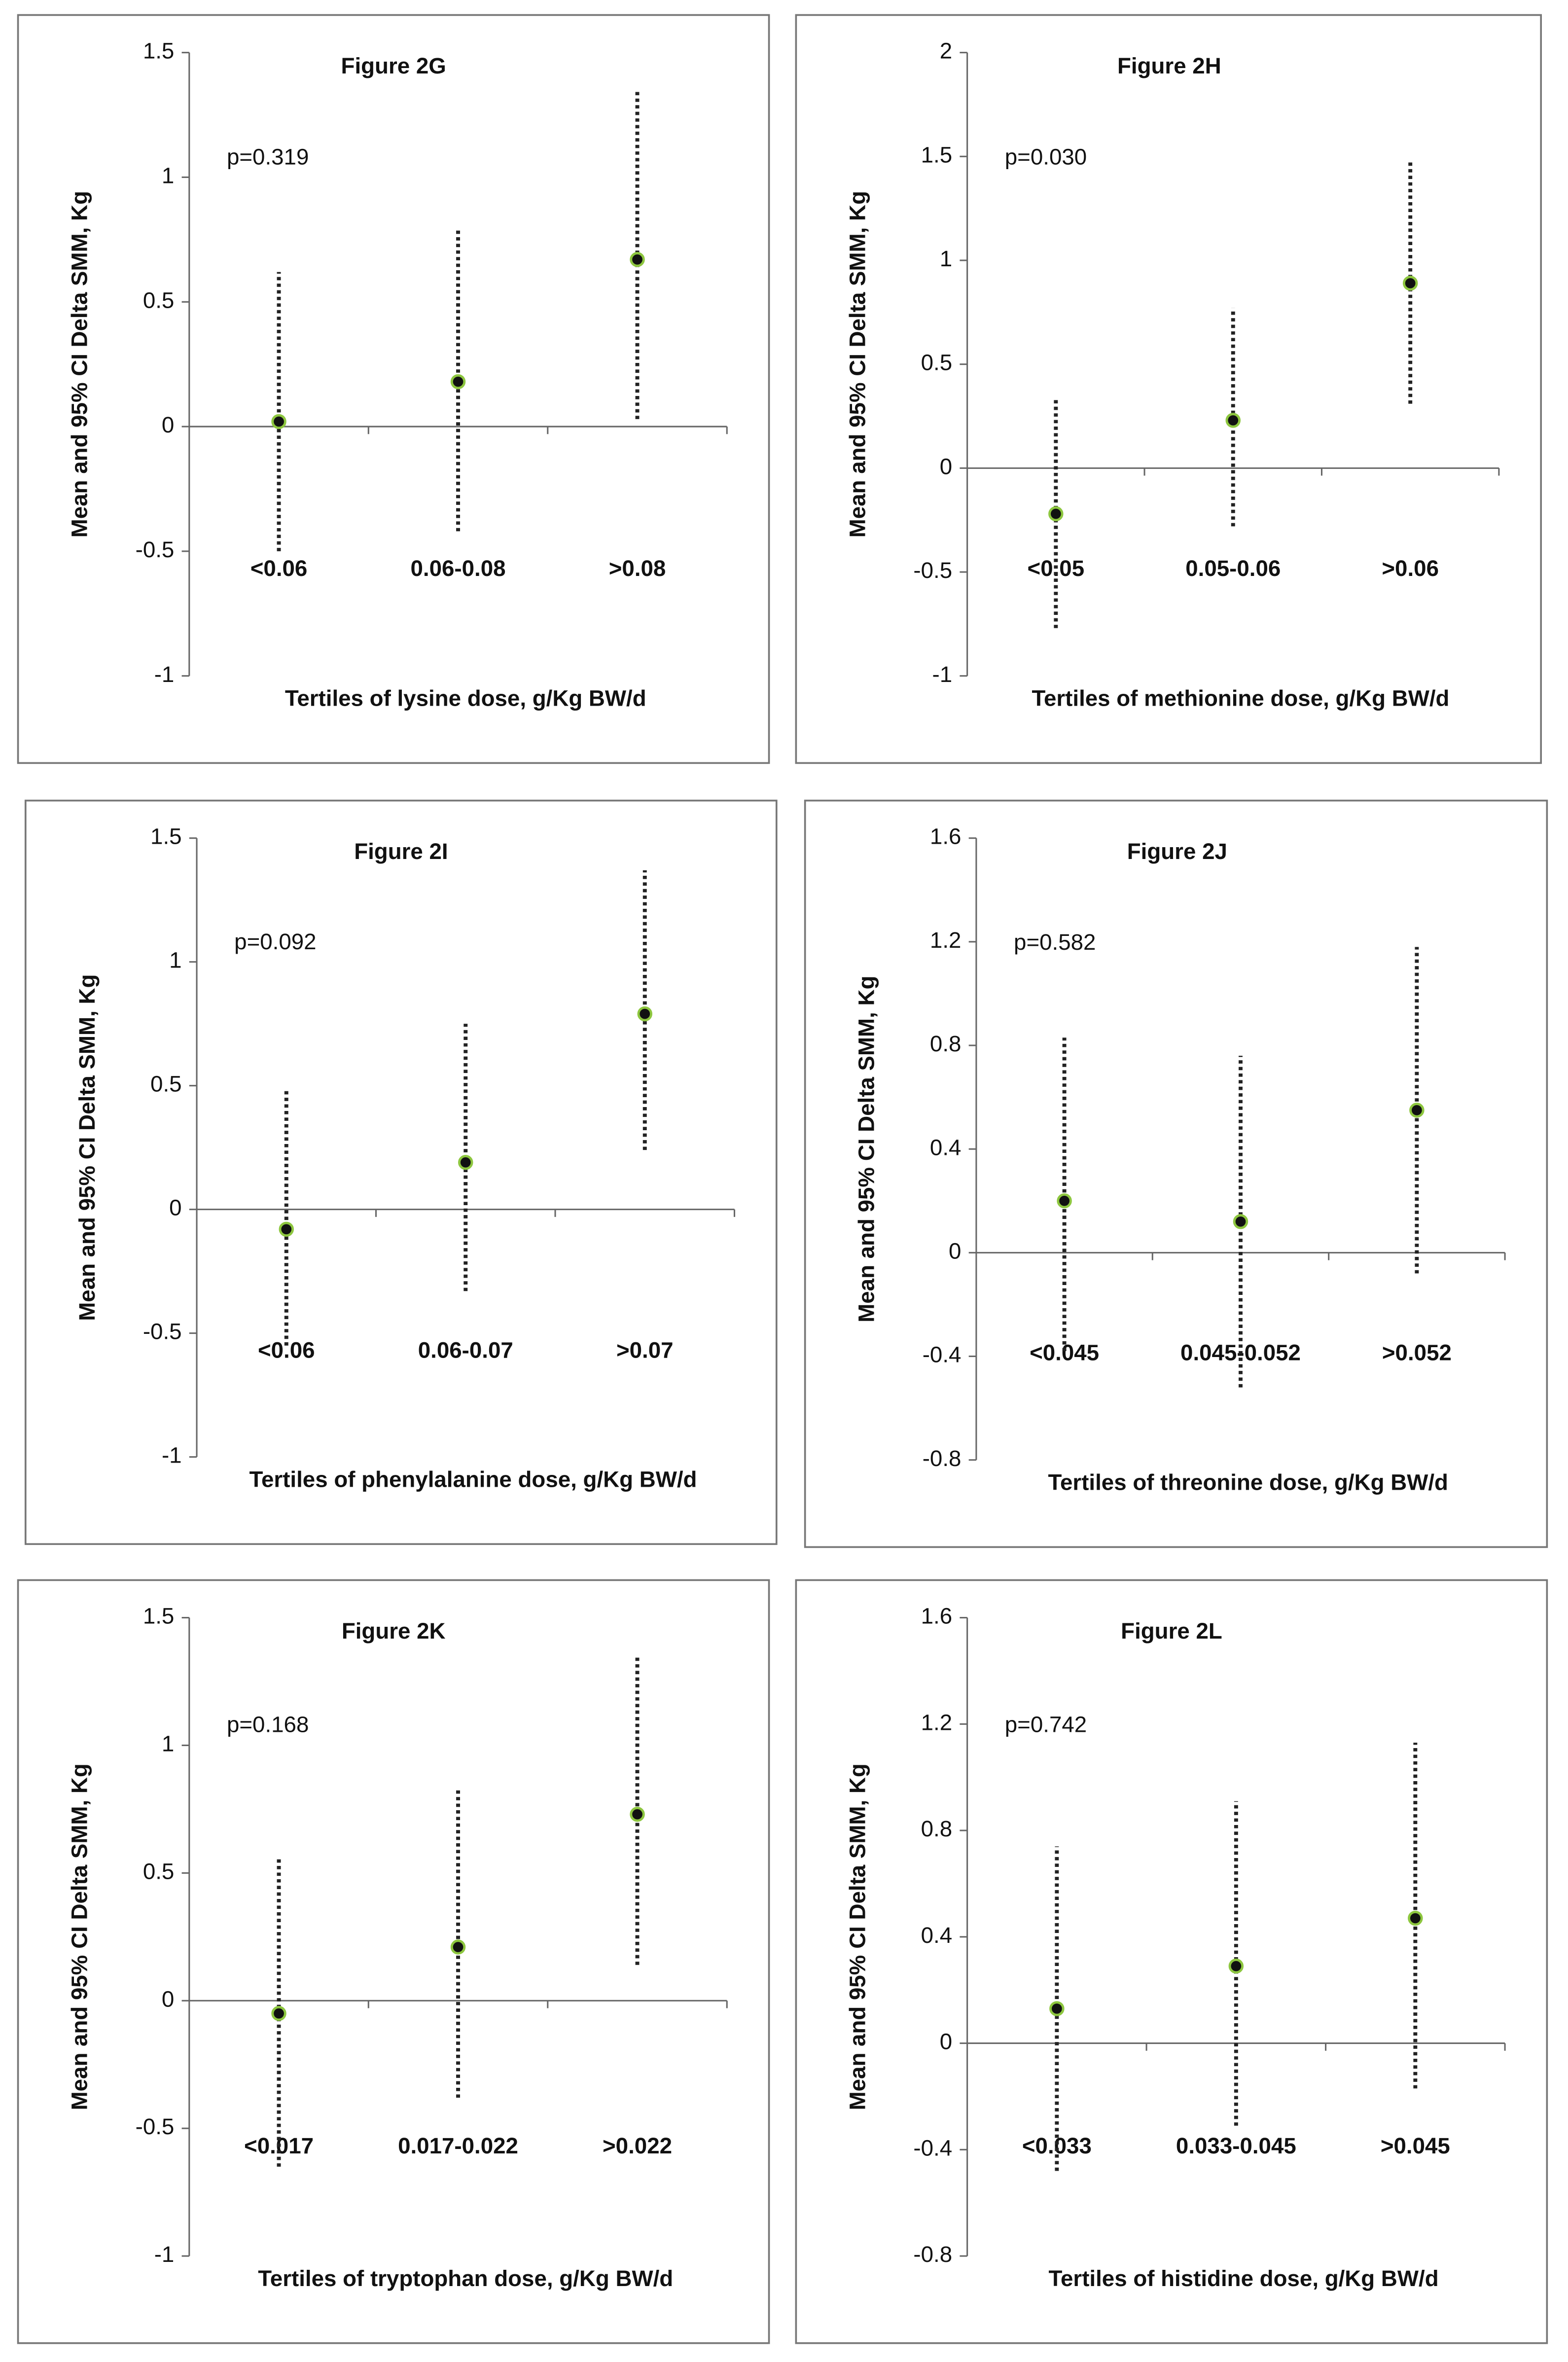  Describe the element at coordinates (1236, 2145) in the screenshot. I see `x-tick-label: 0.033-0.045` at that location.